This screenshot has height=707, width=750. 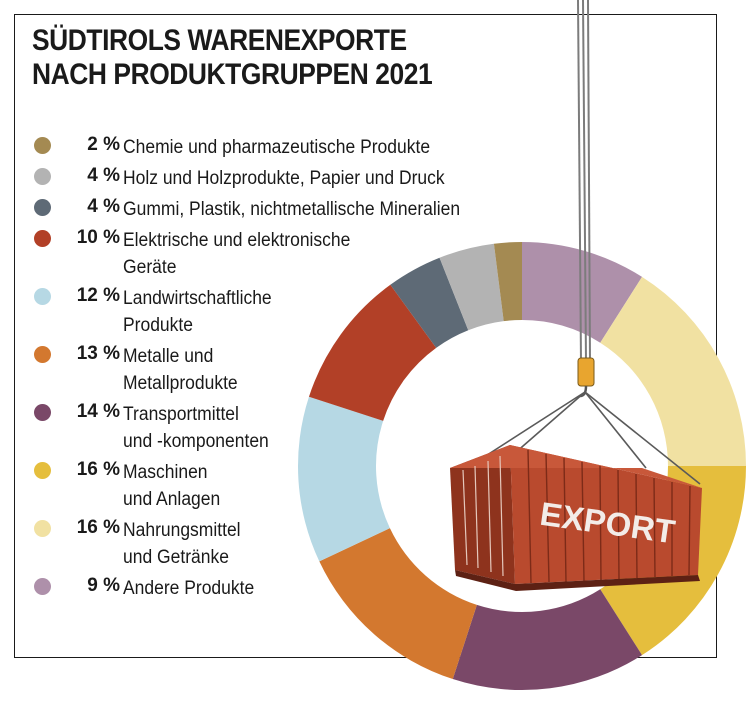 I want to click on export-container-icon, so click(x=576, y=518).